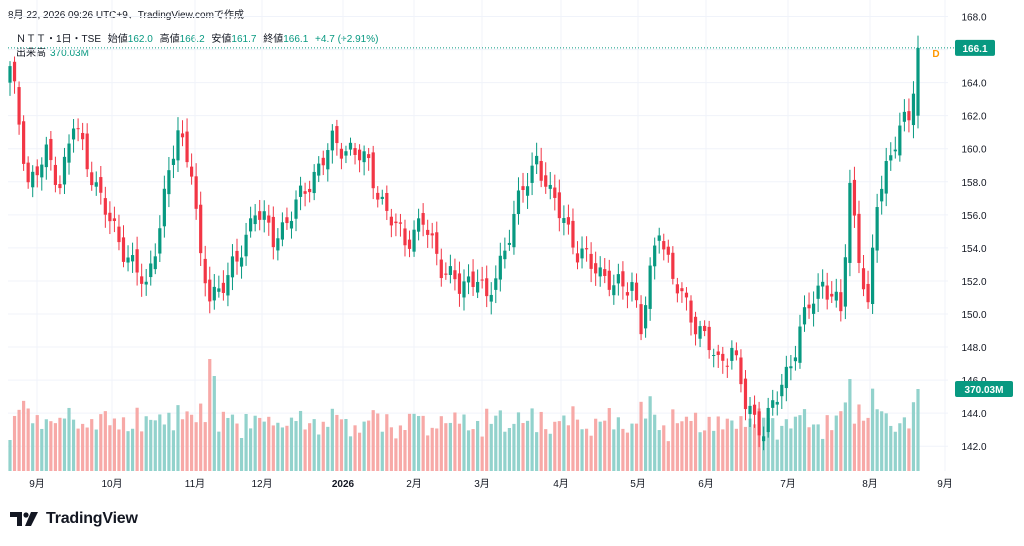 Image resolution: width=1024 pixels, height=546 pixels. I want to click on time-axis: 9月 10月 11月 12月 2026 2月 3月 4月 5月 6月 7月 8月 9月, so click(491, 484).